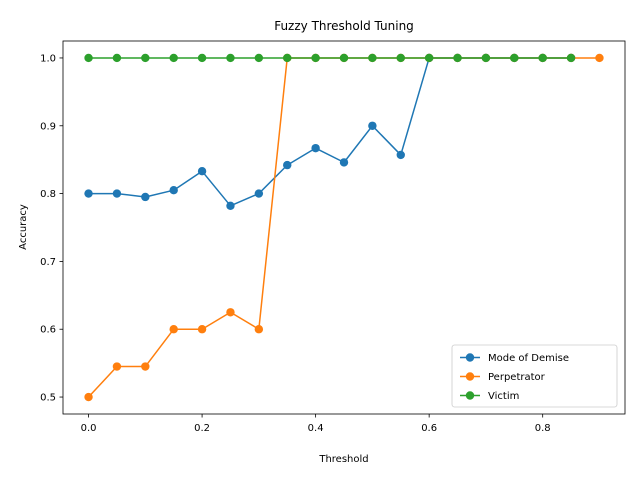 The height and width of the screenshot is (480, 640). I want to click on y-axis-label: Accuracy, so click(23, 227).